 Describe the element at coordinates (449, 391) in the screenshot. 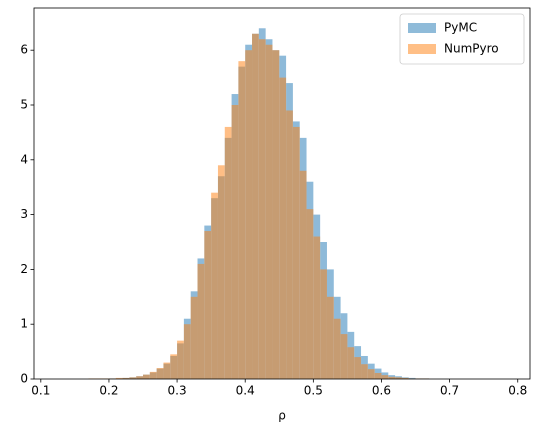

I see `x-tick-label: 0.7` at that location.